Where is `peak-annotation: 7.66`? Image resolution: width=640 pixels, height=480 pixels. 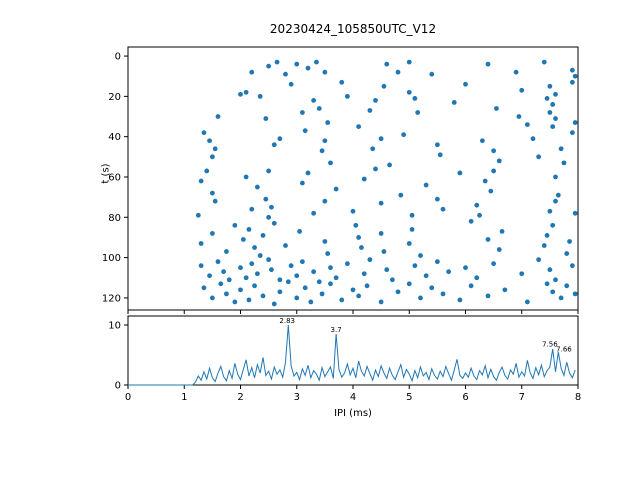 peak-annotation: 7.66 is located at coordinates (564, 349).